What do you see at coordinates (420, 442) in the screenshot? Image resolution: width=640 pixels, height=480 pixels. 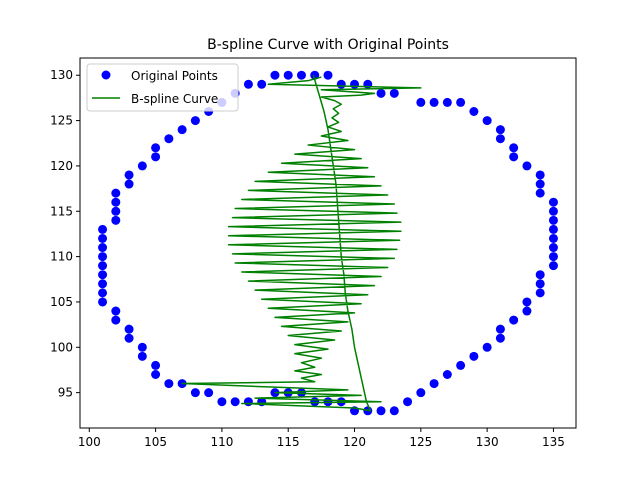 I see `x-tick-label: 125` at bounding box center [420, 442].